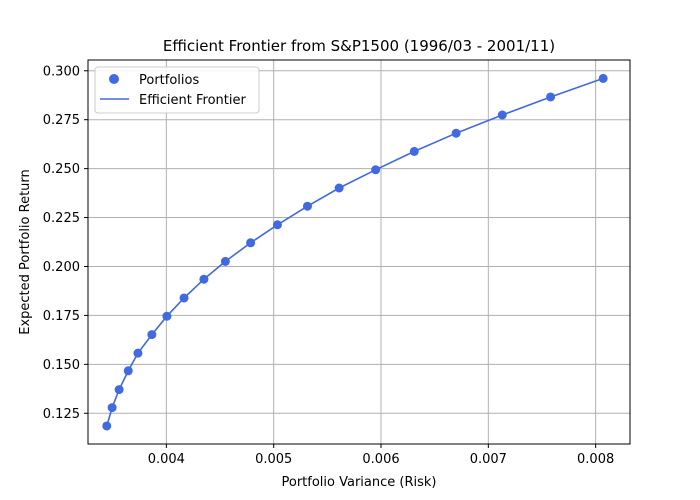 The width and height of the screenshot is (700, 500). Describe the element at coordinates (380, 459) in the screenshot. I see `x-tick-label: 0.006` at that location.